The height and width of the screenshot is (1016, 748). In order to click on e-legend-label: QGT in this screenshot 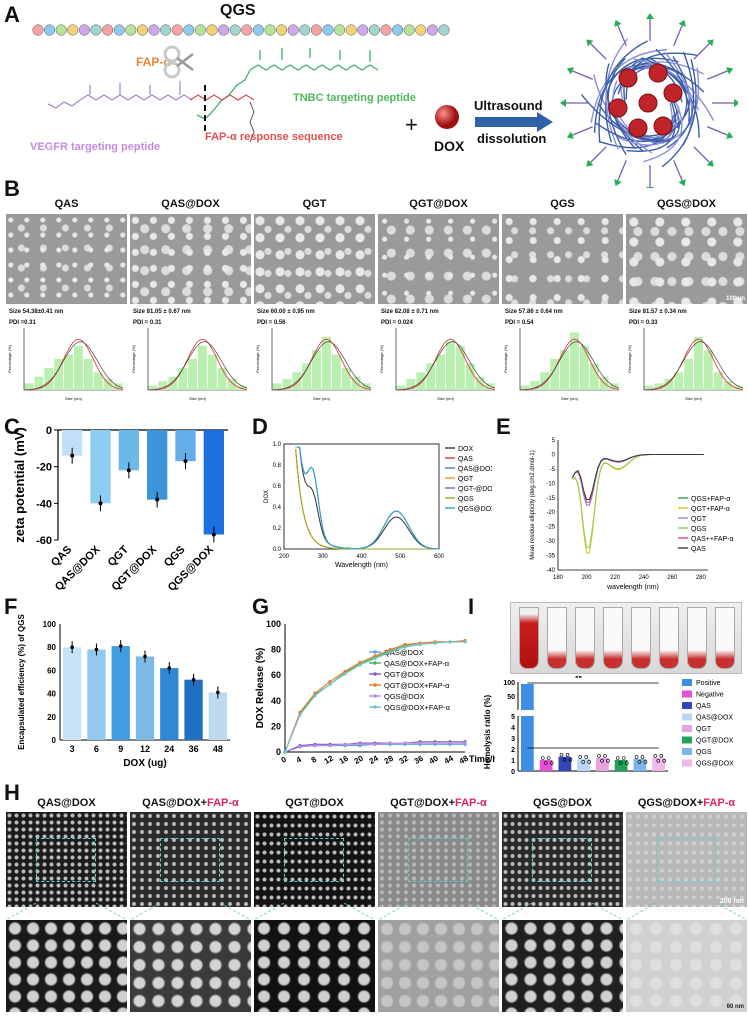, I will do `click(699, 519)`.